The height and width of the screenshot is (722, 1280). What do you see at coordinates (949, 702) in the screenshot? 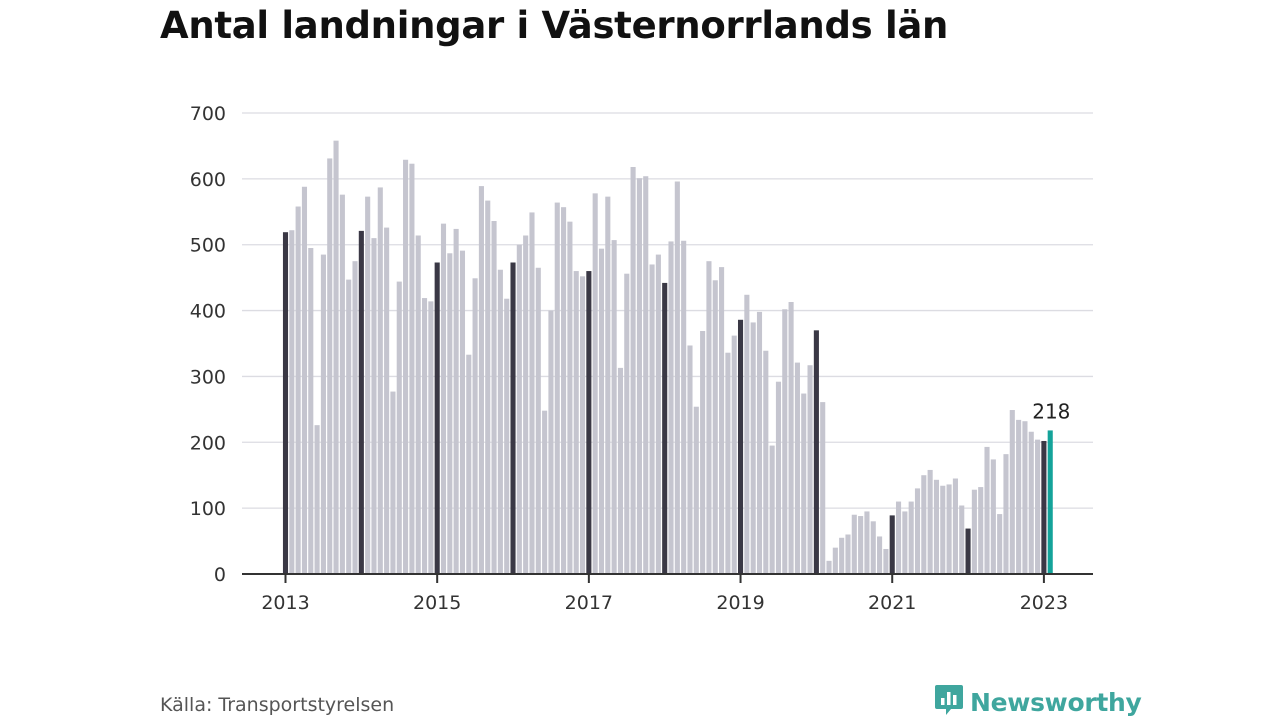
I see `newsworthy-chart-bubble-icon` at bounding box center [949, 702].